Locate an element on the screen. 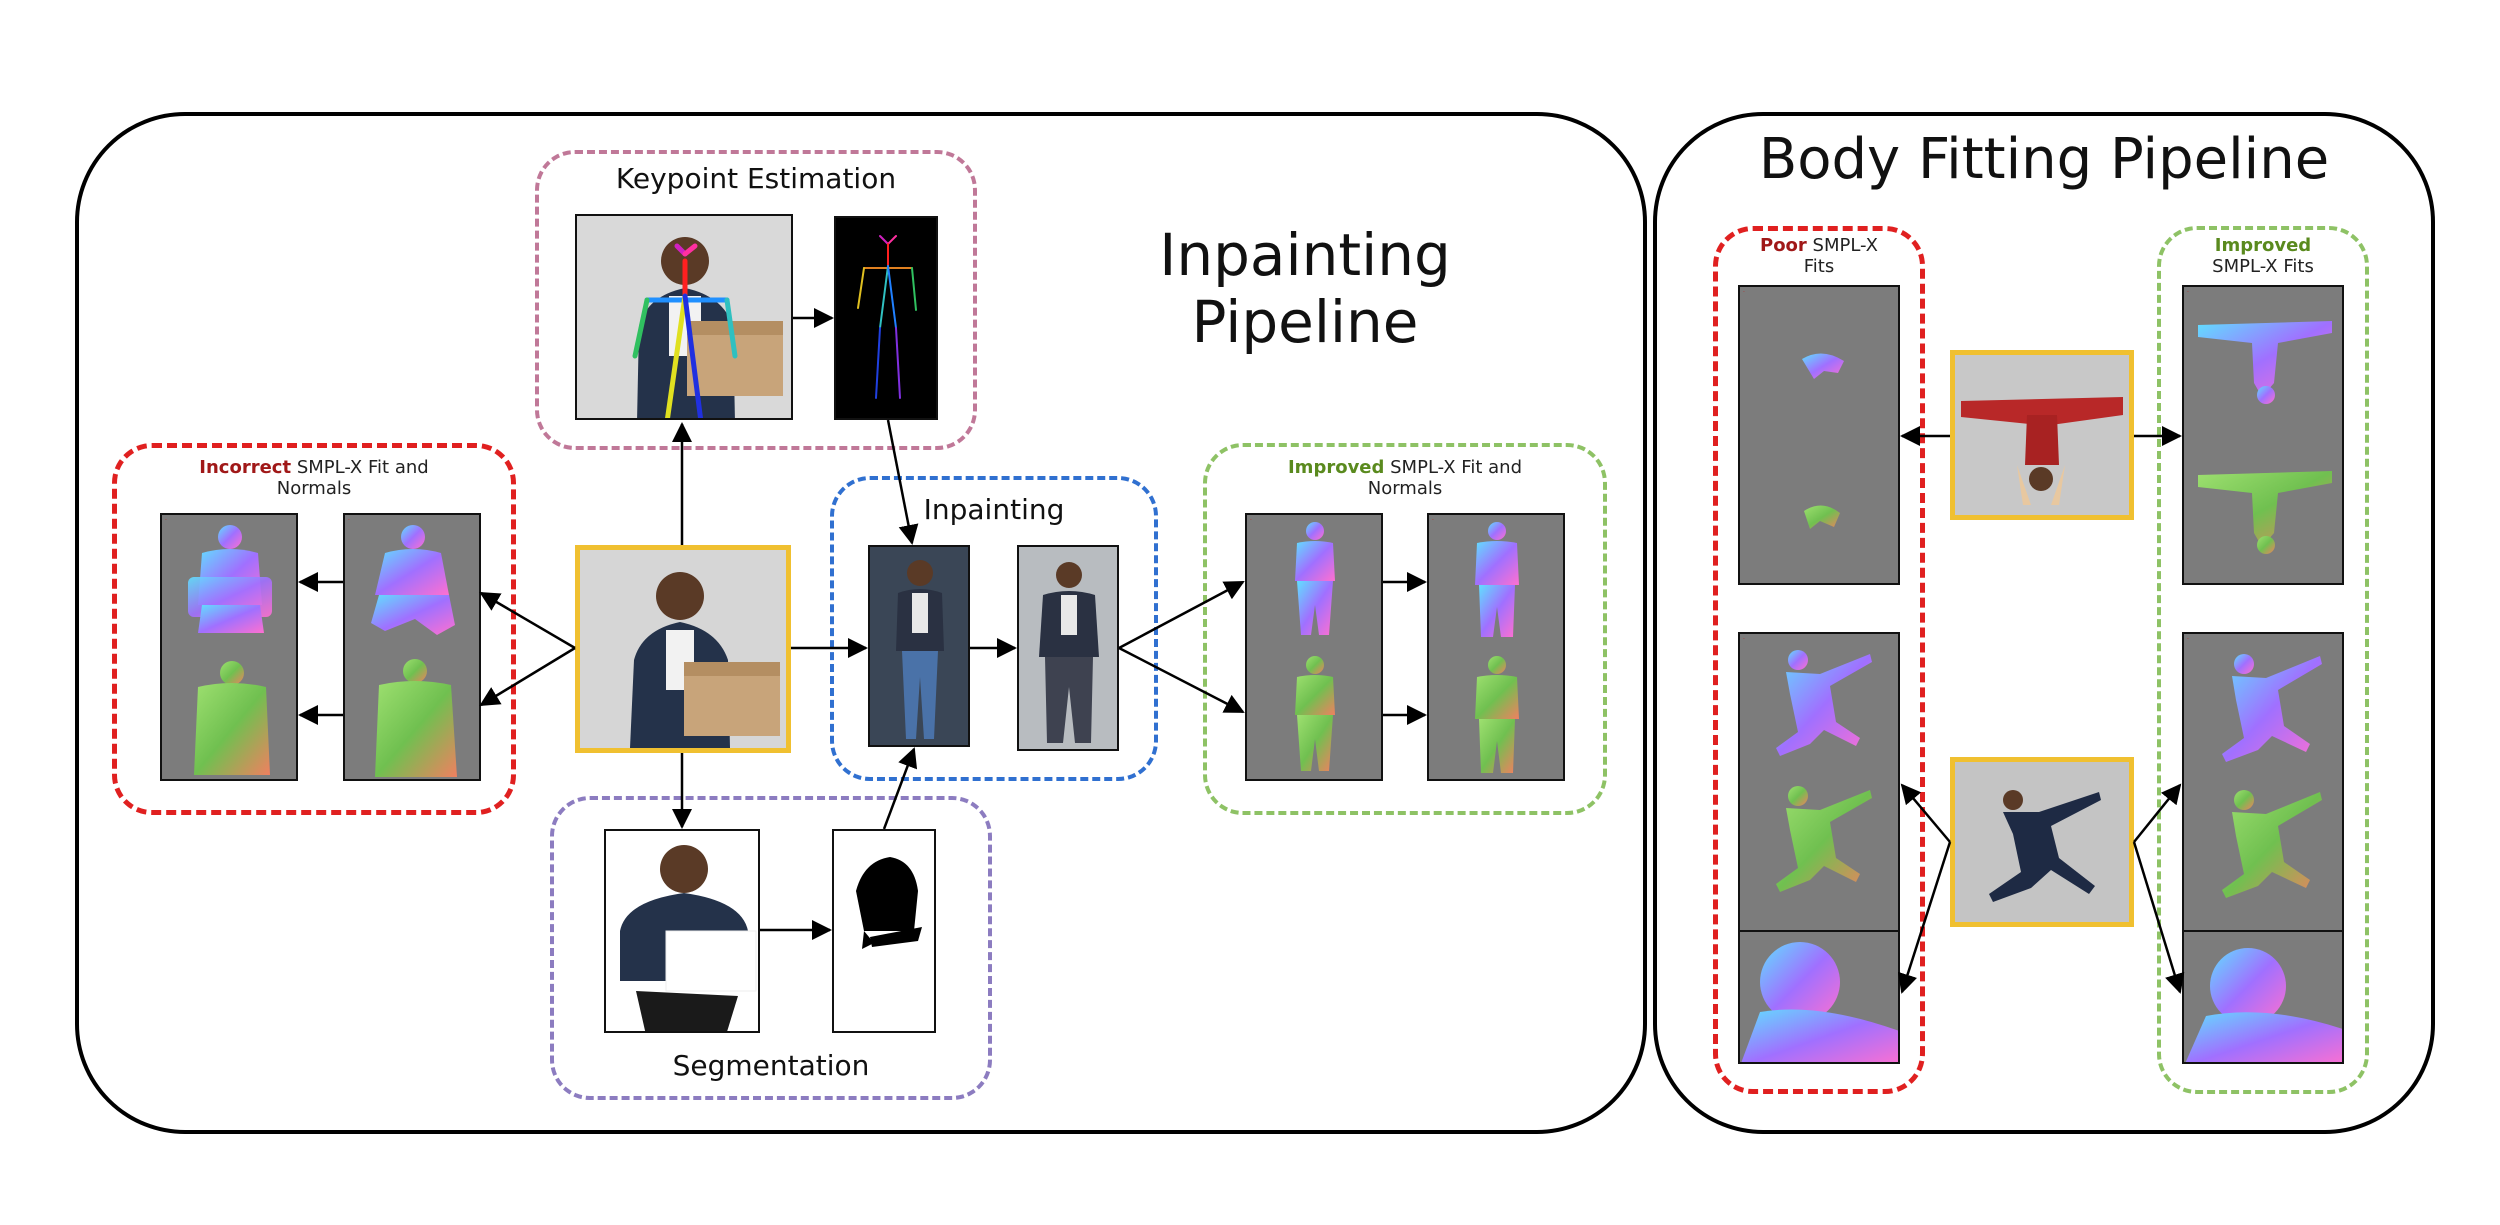 The width and height of the screenshot is (2500, 1225). improved-fit-render-1: · is located at coordinates (1314, 647).